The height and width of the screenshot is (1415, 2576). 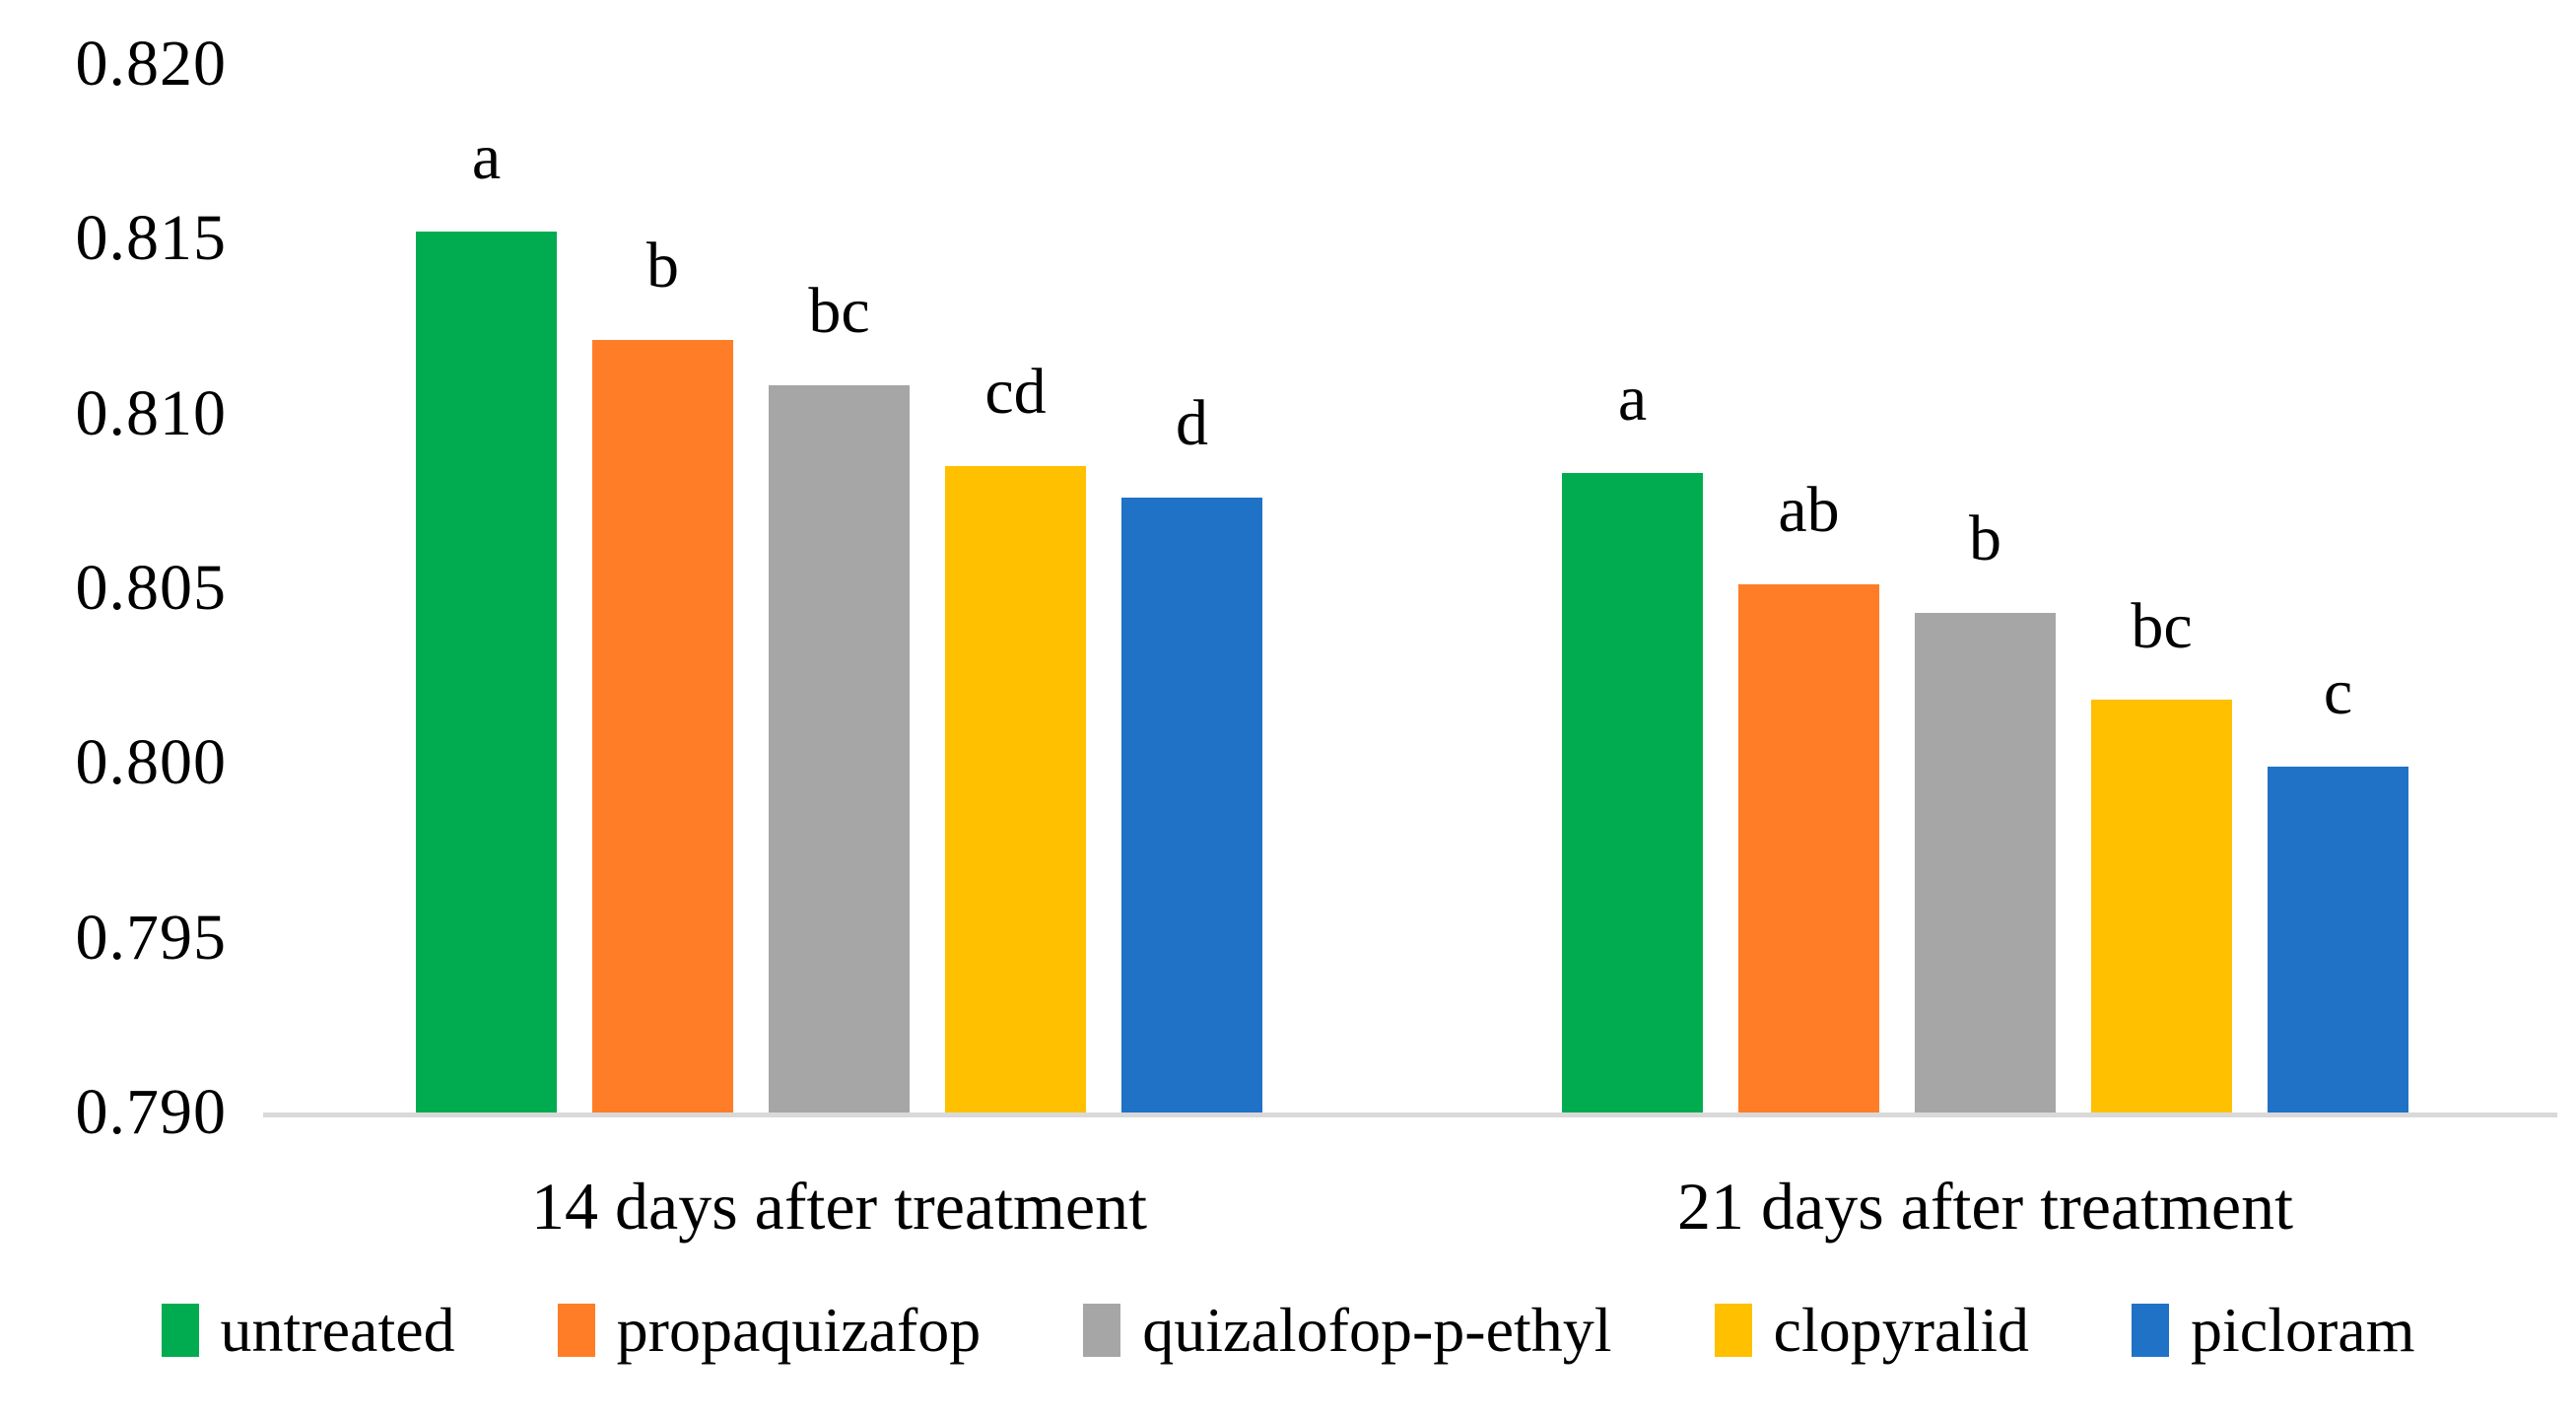 I want to click on significance-letter: ab, so click(x=1809, y=510).